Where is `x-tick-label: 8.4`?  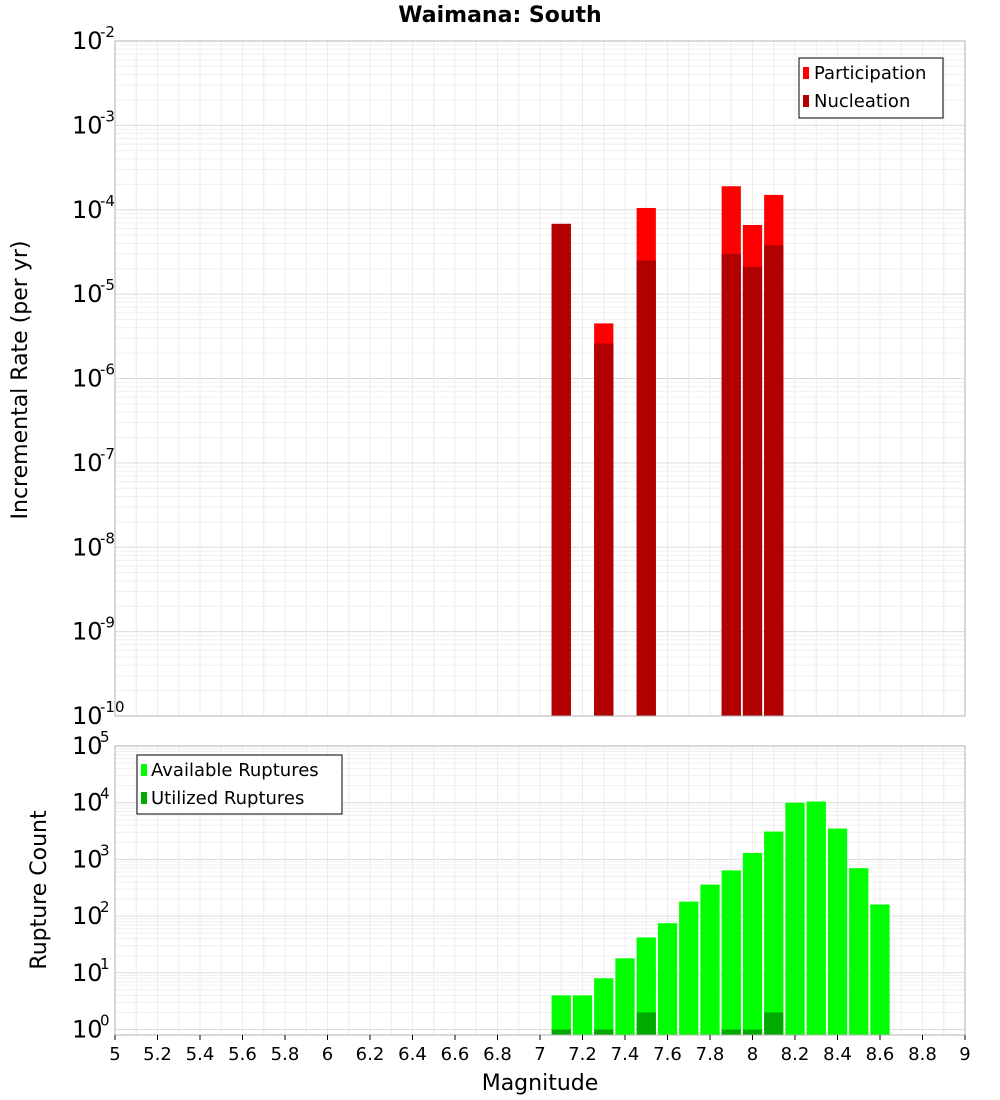 x-tick-label: 8.4 is located at coordinates (837, 1054).